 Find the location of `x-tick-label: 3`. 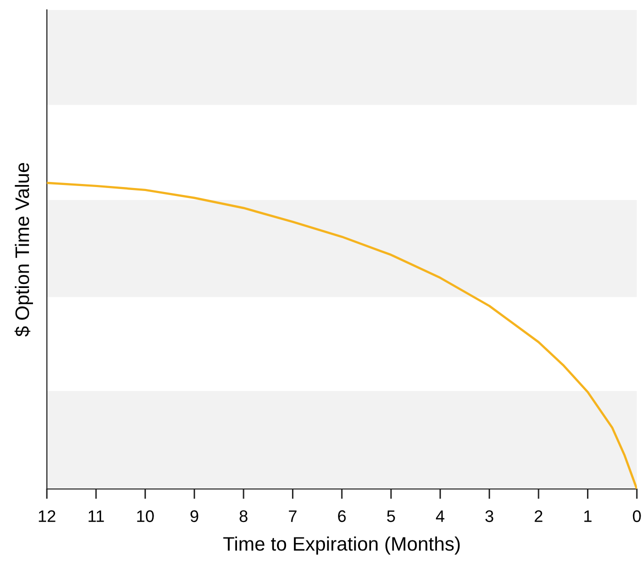

x-tick-label: 3 is located at coordinates (489, 516).